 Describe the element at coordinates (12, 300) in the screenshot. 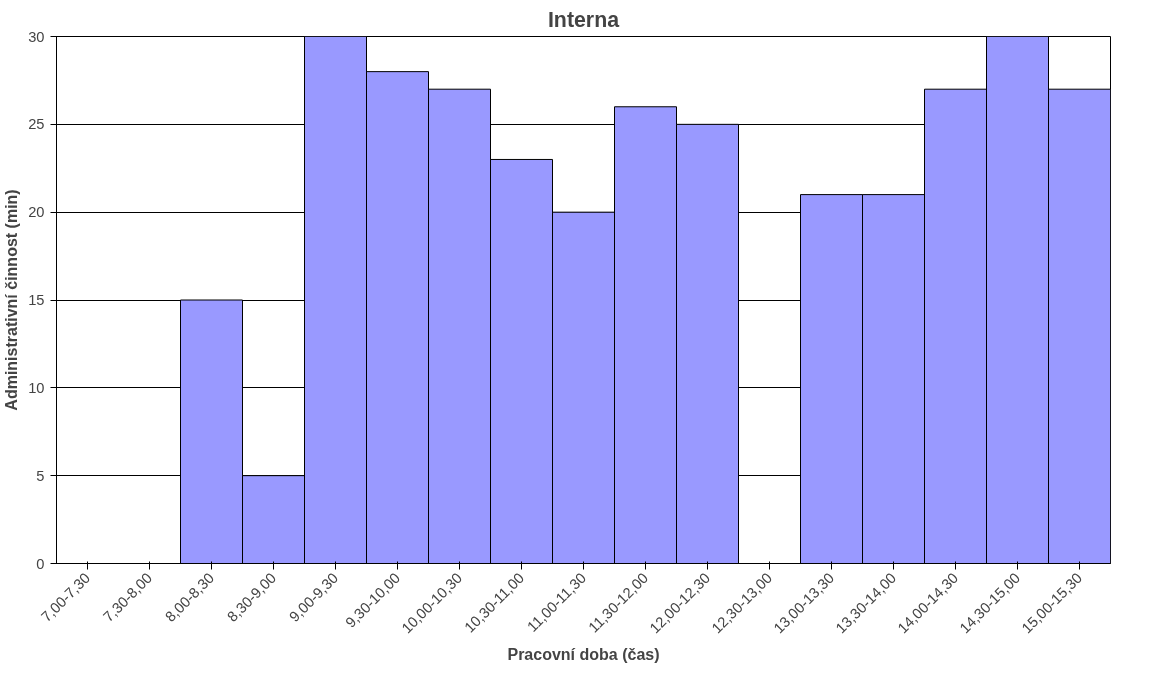

I see `y-axis-title: Administrativní činnost (min)` at that location.